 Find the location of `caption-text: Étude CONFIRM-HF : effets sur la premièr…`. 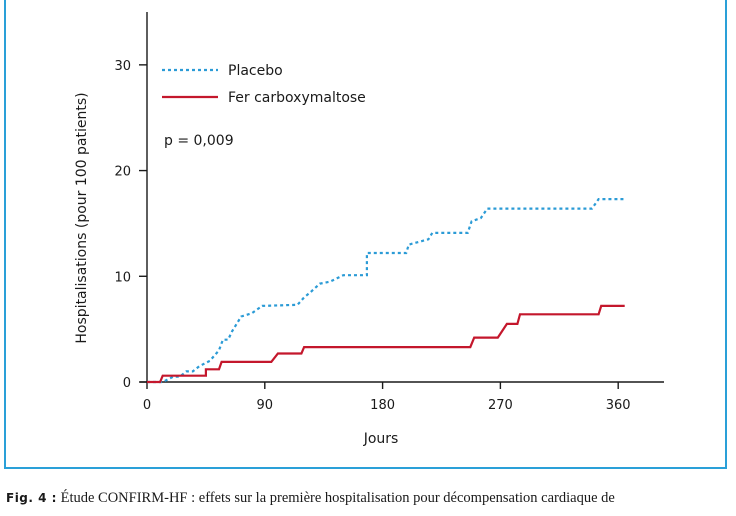

caption-text: Étude CONFIRM-HF : effets sur la premièr… is located at coordinates (337, 498).